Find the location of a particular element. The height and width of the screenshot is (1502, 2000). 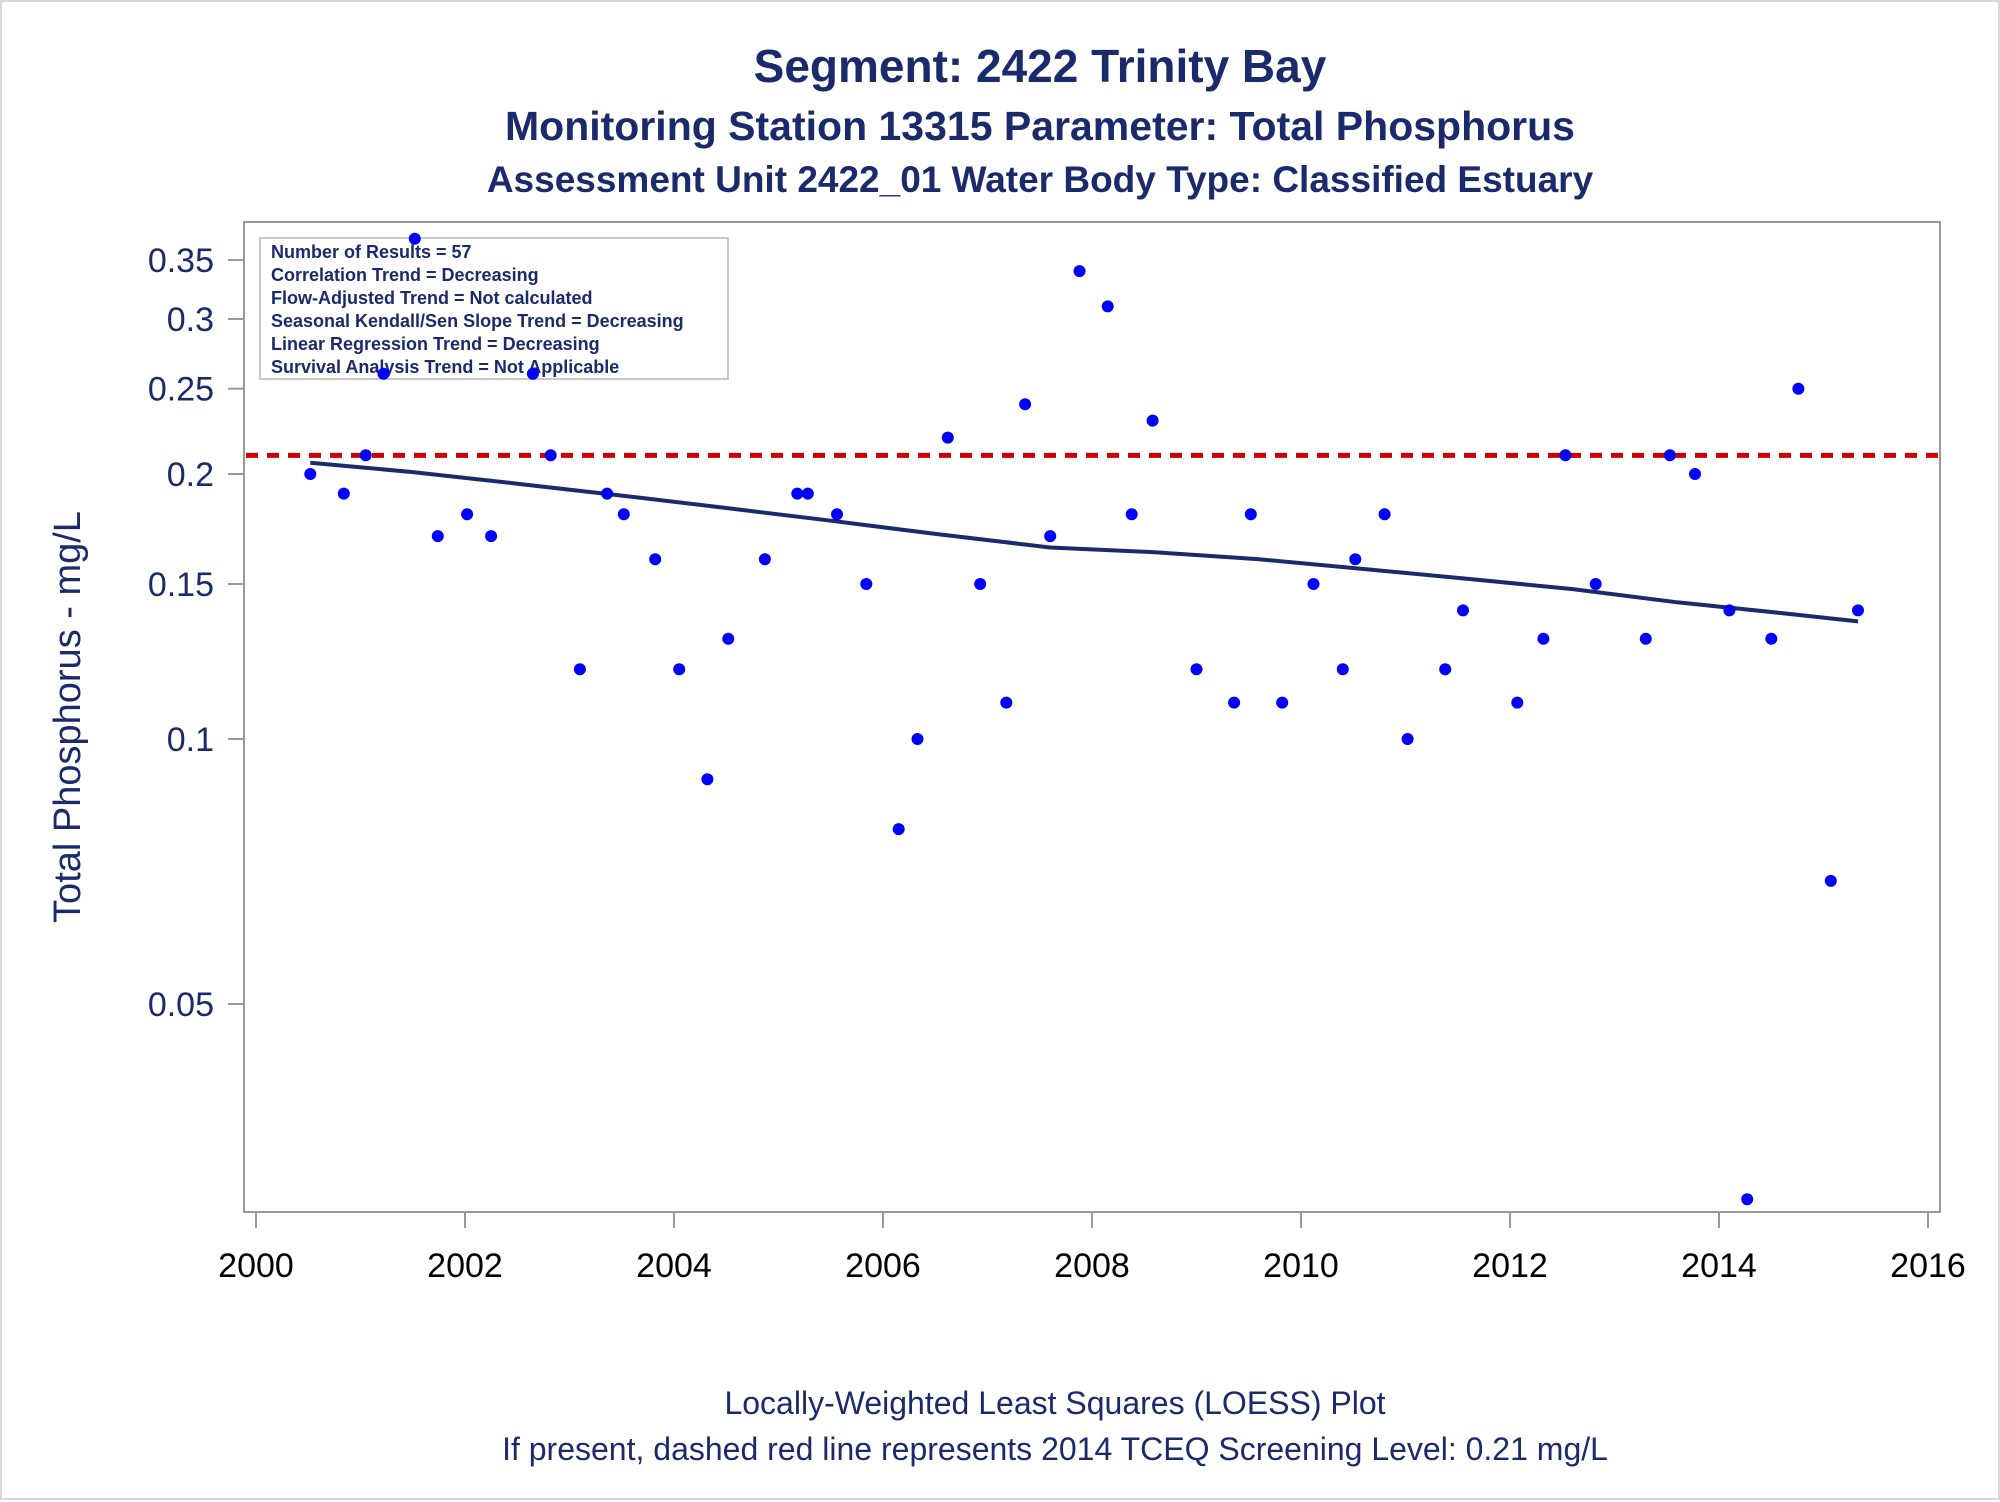

y-axis-label: Total Phosphorus - mg/L is located at coordinates (68, 717).